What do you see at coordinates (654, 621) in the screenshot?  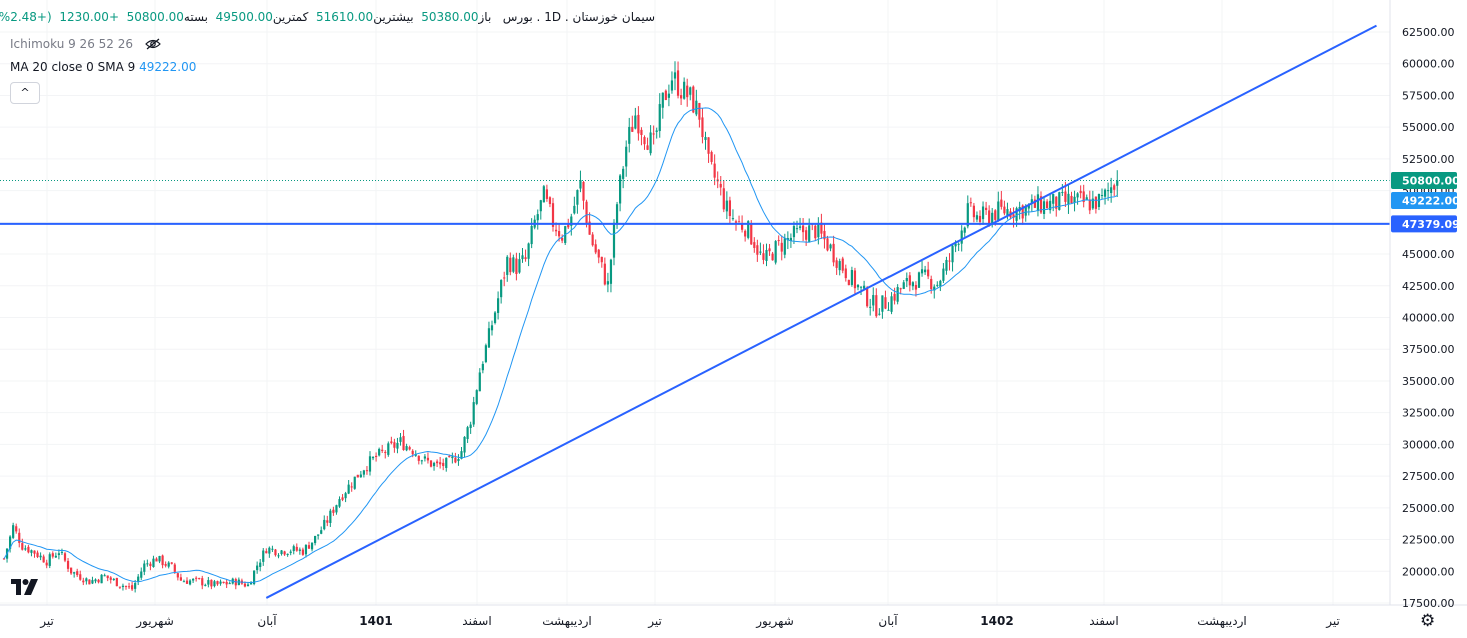 I see `x-tick-label: تیر` at bounding box center [654, 621].